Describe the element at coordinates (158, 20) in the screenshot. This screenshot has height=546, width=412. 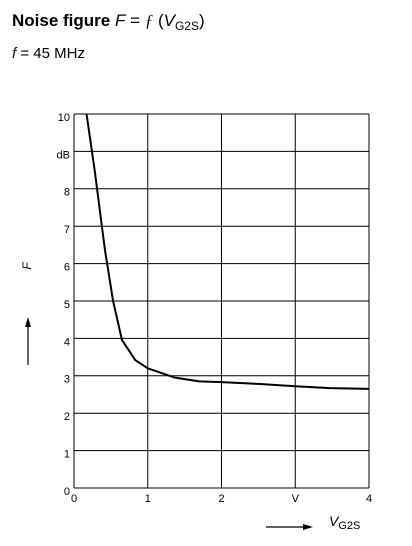
I see `title-part: (` at that location.